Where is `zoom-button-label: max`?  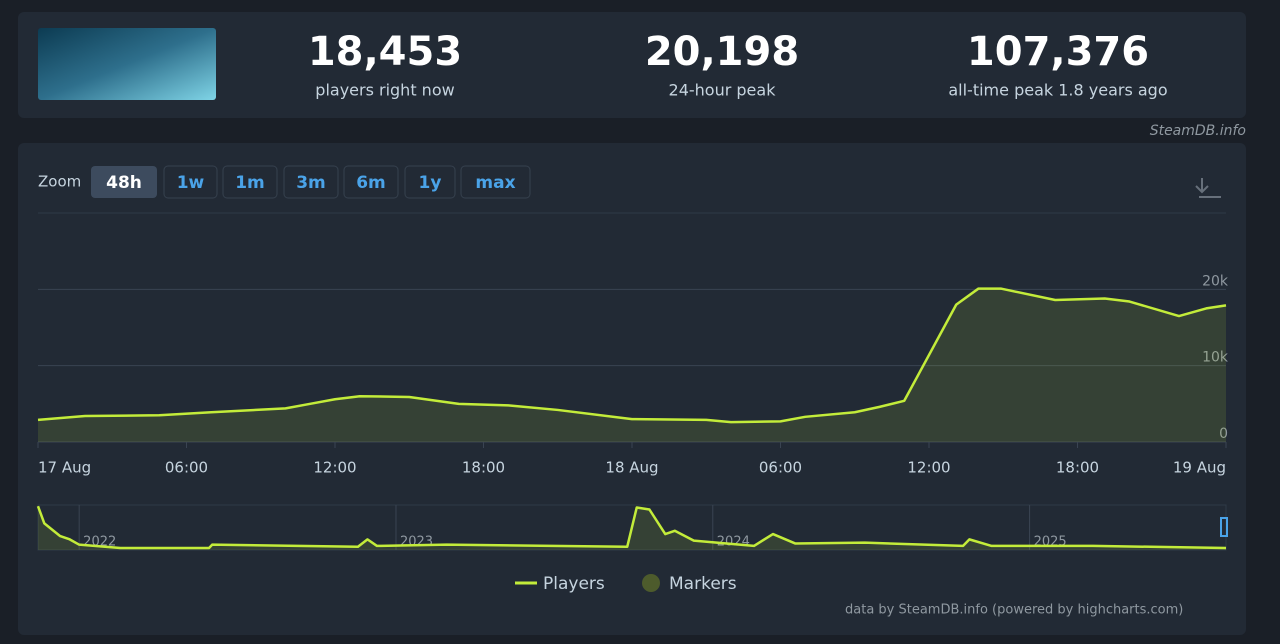
zoom-button-label: max is located at coordinates (495, 183).